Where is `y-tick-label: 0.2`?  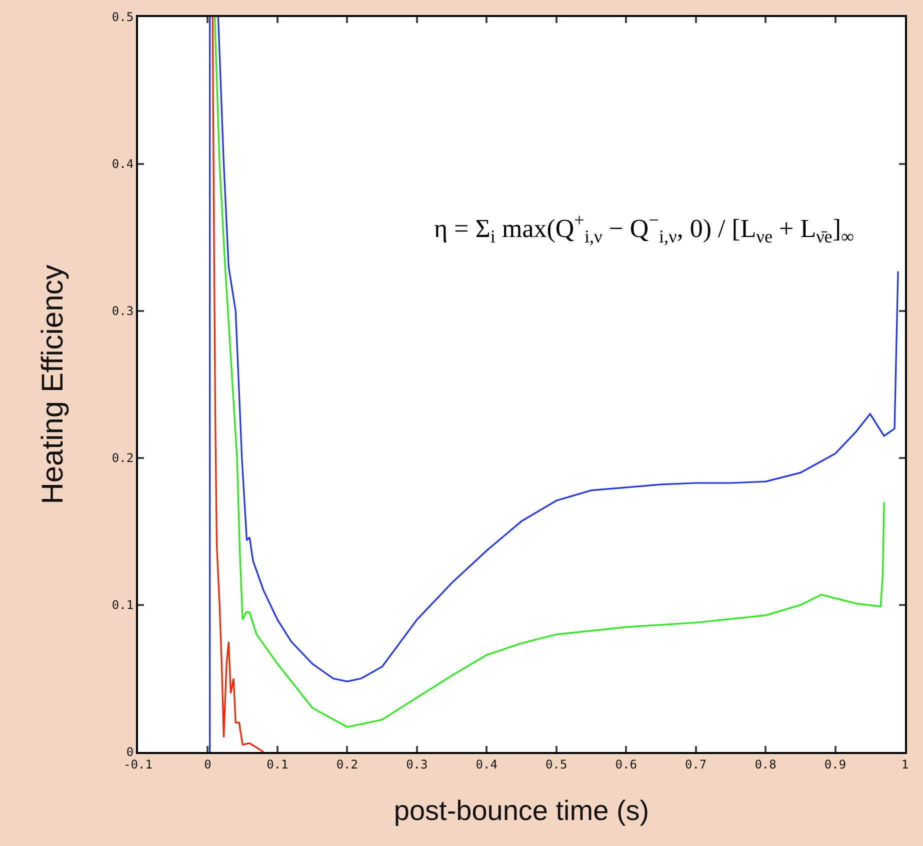 y-tick-label: 0.2 is located at coordinates (123, 458).